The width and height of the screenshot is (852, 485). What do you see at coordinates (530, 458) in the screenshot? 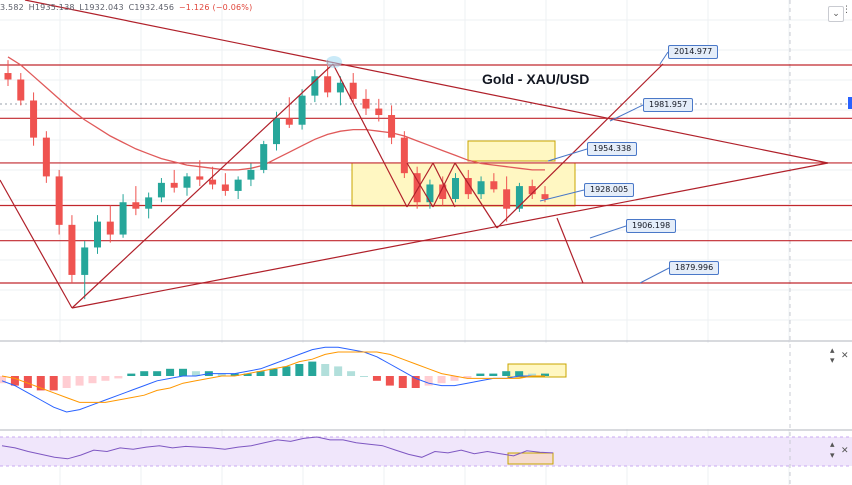
I see `rsi-highlight-box` at bounding box center [530, 458].